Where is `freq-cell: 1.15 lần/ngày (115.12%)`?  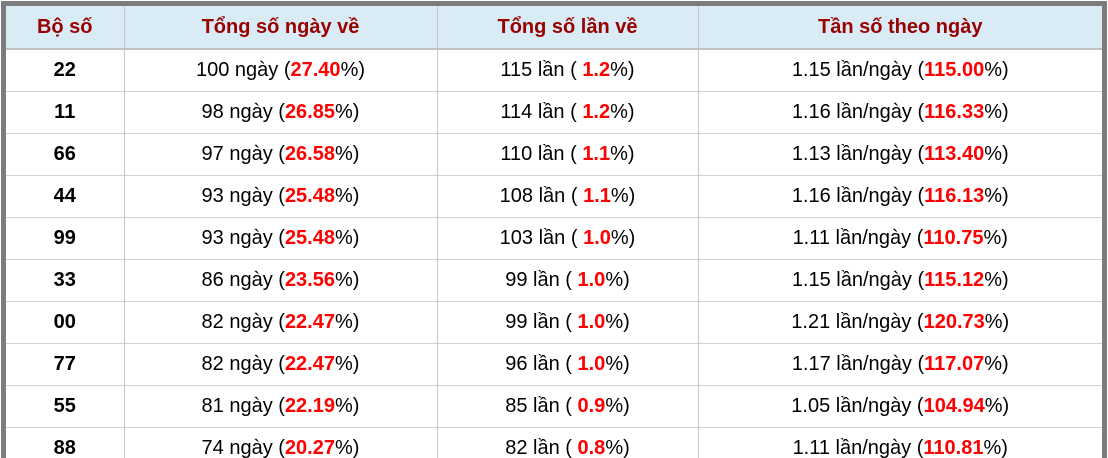 freq-cell: 1.15 lần/ngày (115.12%) is located at coordinates (899, 280).